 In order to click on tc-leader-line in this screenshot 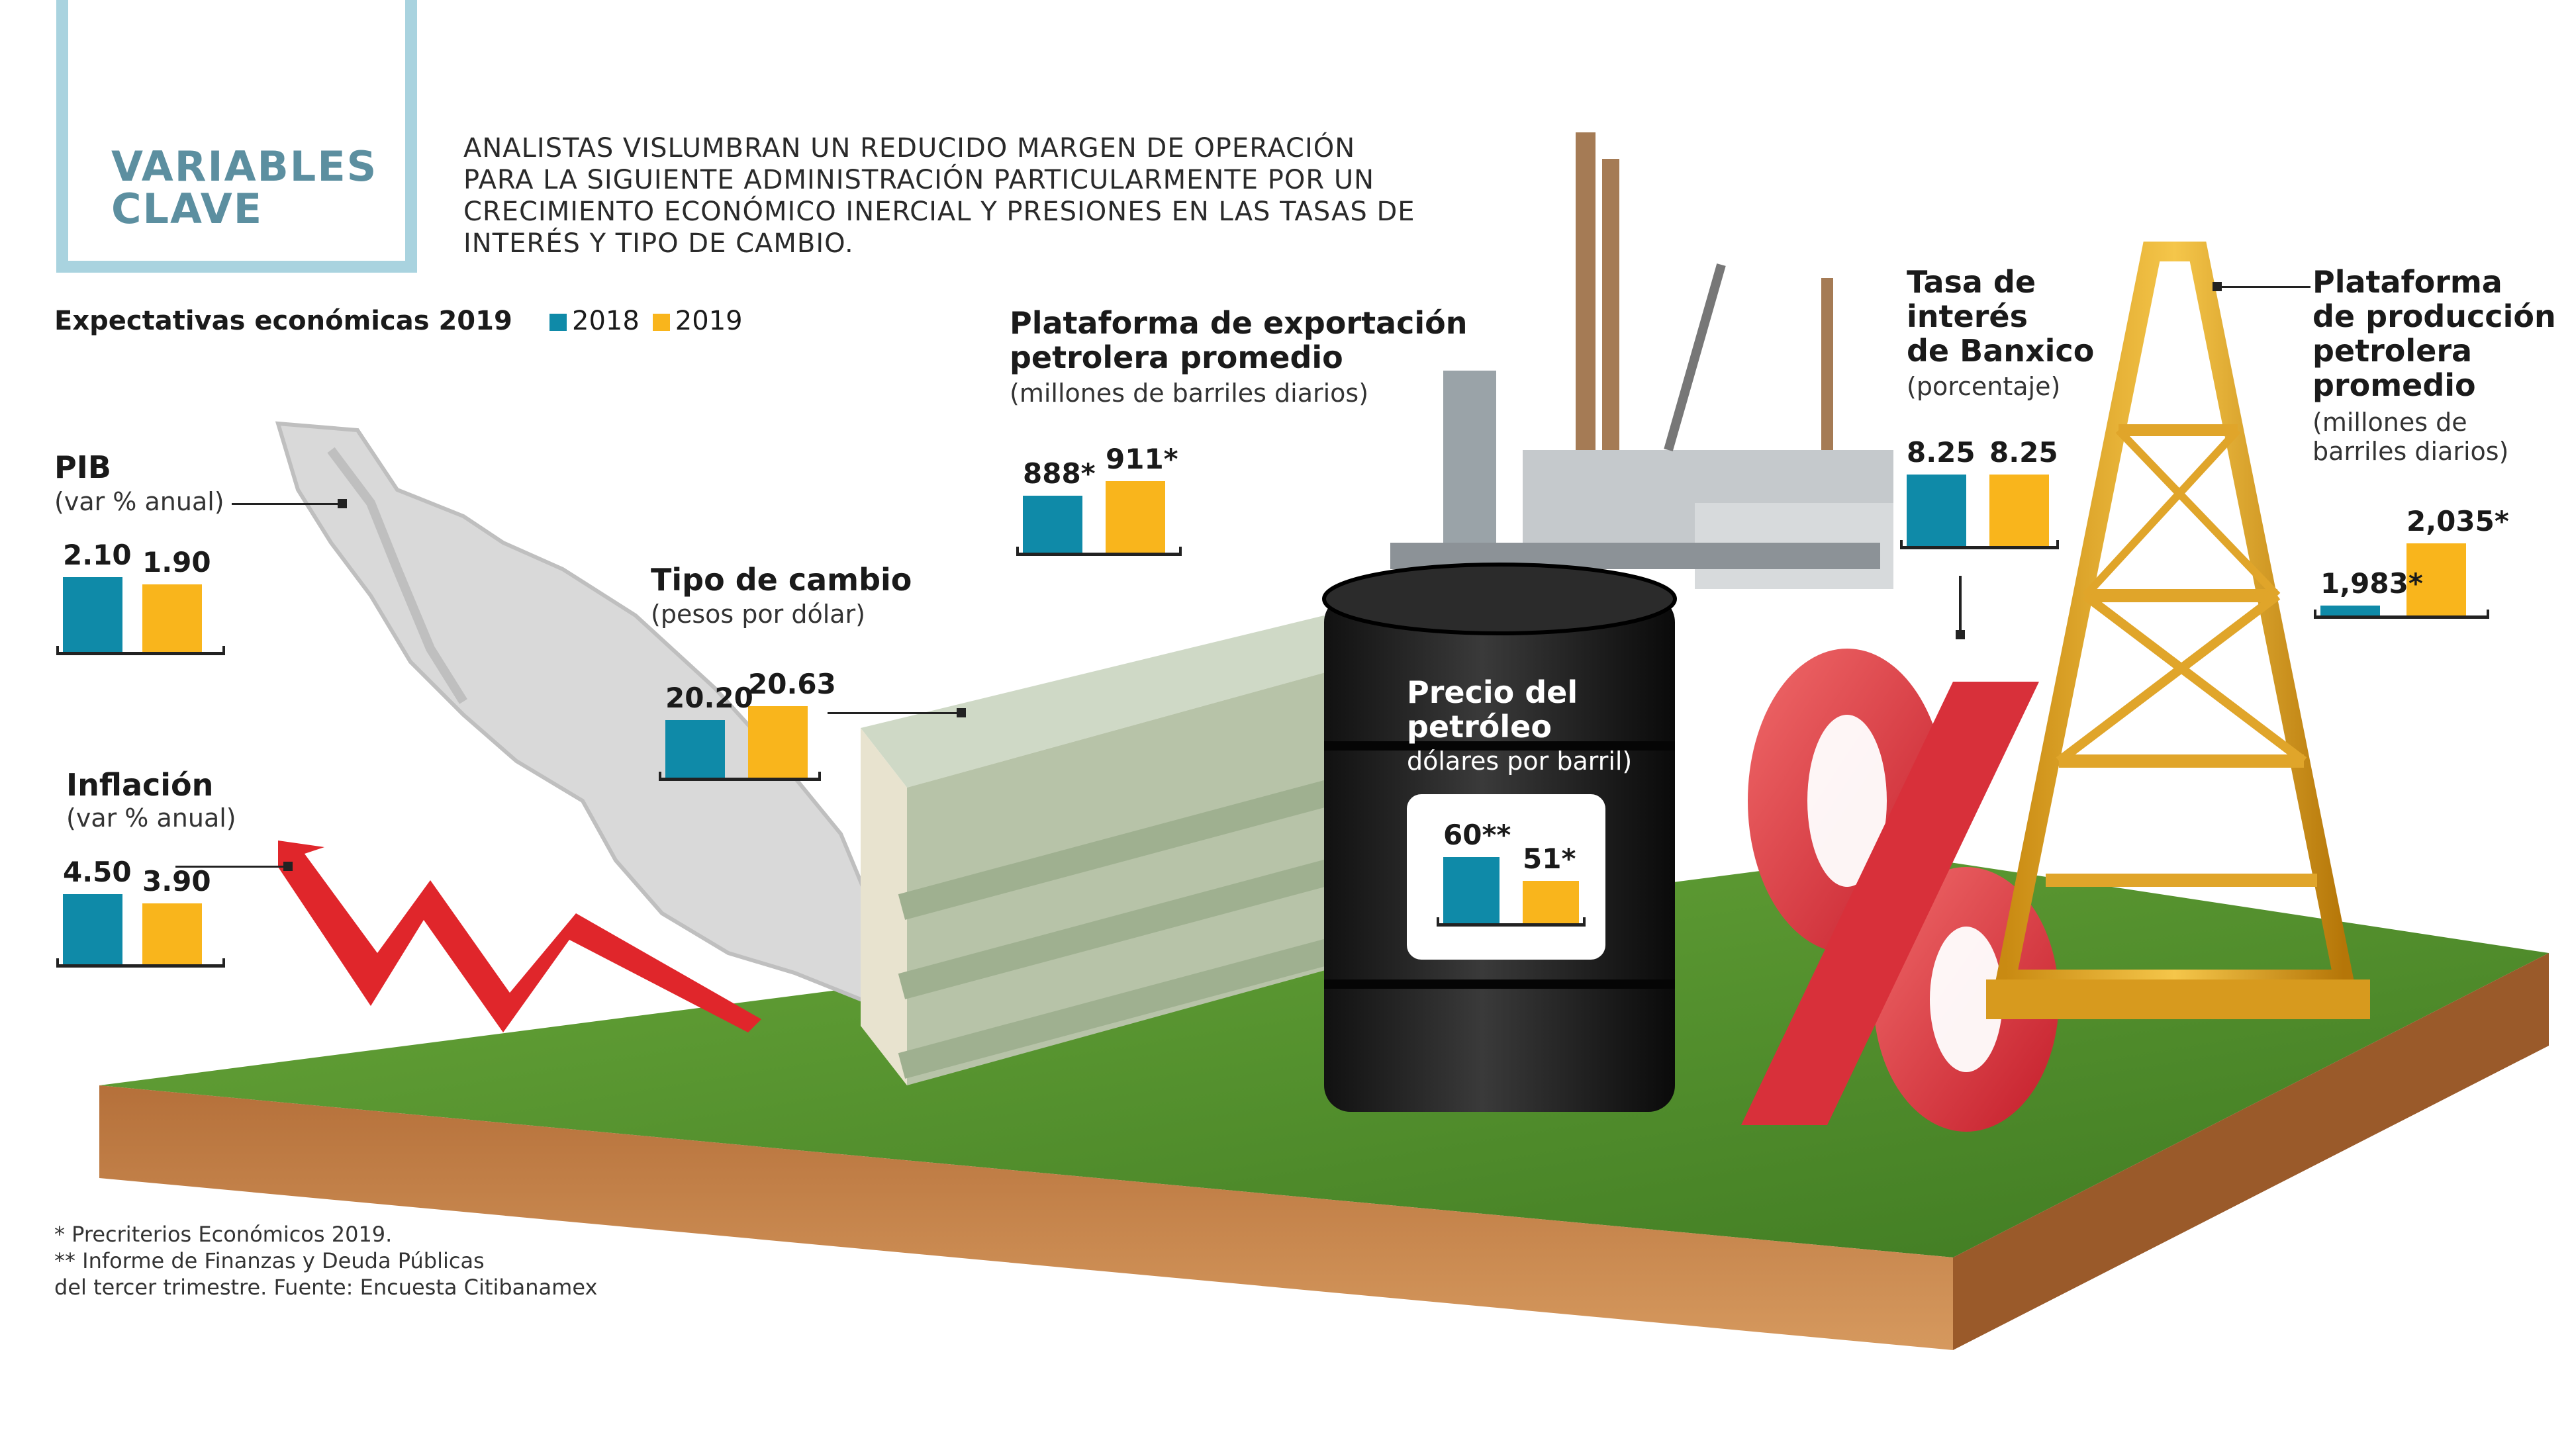, I will do `click(894, 713)`.